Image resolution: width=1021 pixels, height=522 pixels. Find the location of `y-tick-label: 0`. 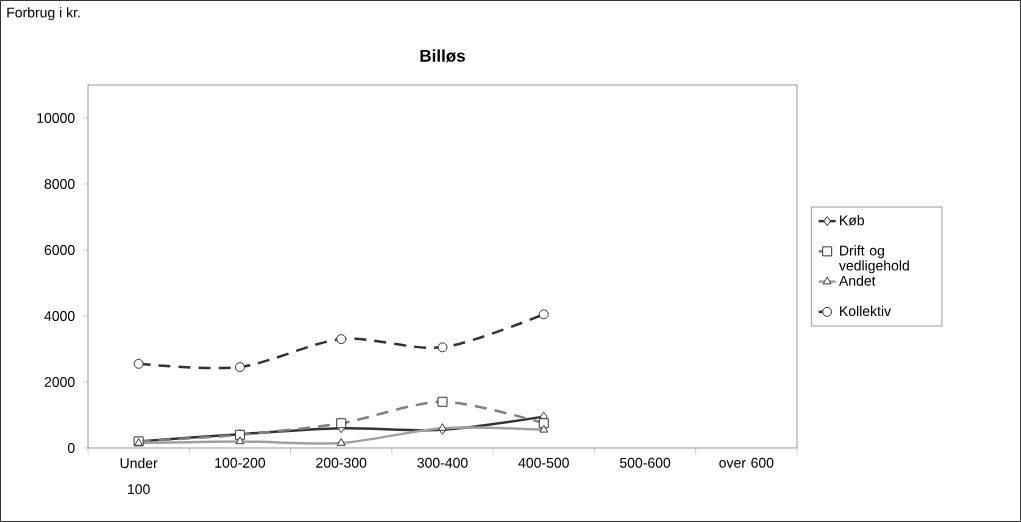

y-tick-label: 0 is located at coordinates (71, 448).